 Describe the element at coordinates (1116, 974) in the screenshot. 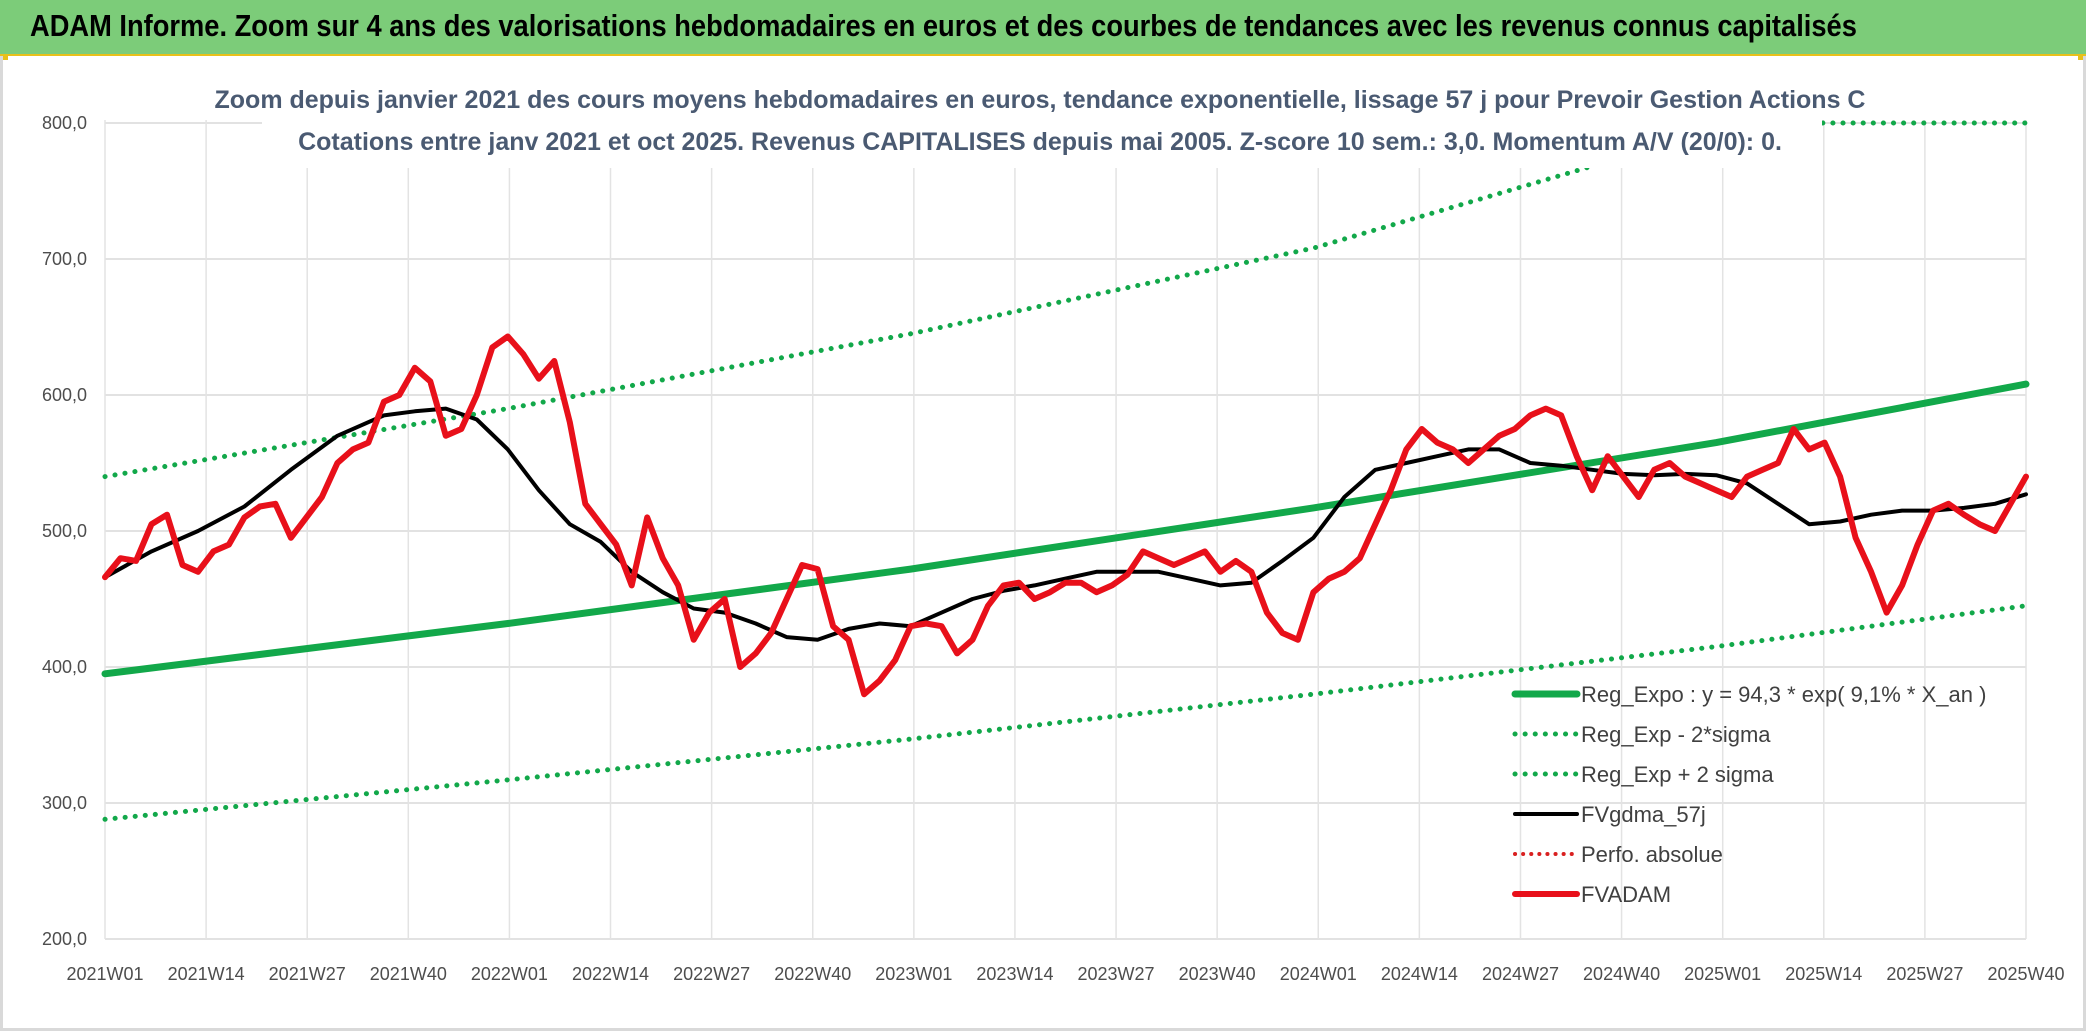

I see `x-tick-label: 2023W27` at that location.